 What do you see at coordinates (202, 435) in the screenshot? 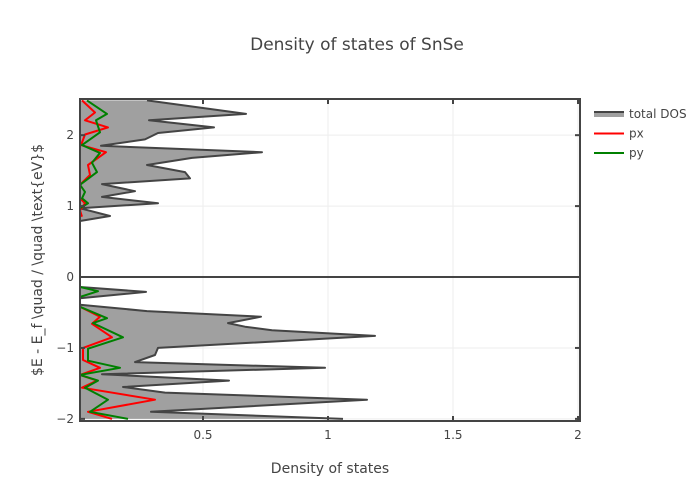
I see `x-tick-label: 0.5` at bounding box center [202, 435].